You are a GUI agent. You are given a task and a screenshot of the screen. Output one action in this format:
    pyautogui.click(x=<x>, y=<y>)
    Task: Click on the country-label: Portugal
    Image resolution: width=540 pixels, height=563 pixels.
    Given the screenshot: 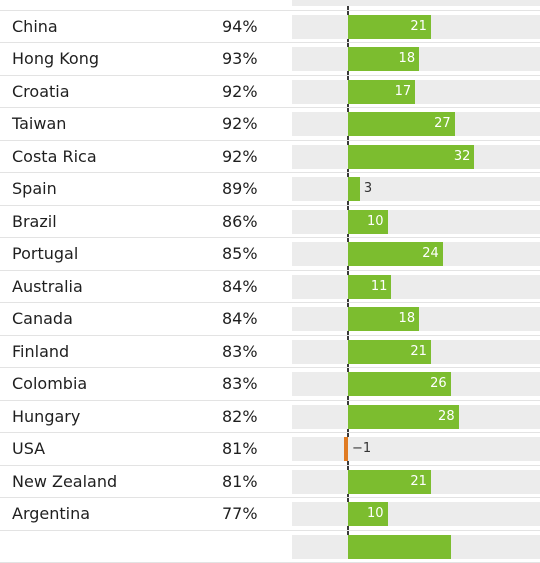 What is the action you would take?
    pyautogui.click(x=45, y=254)
    